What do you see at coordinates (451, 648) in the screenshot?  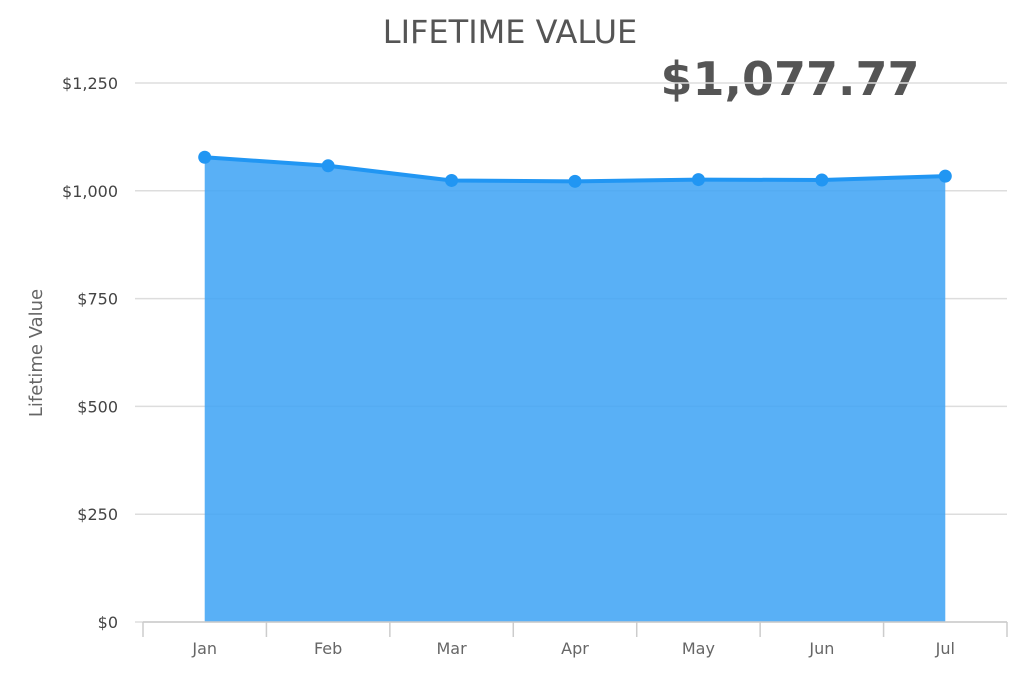 I see `x-tick-label: Mar` at bounding box center [451, 648].